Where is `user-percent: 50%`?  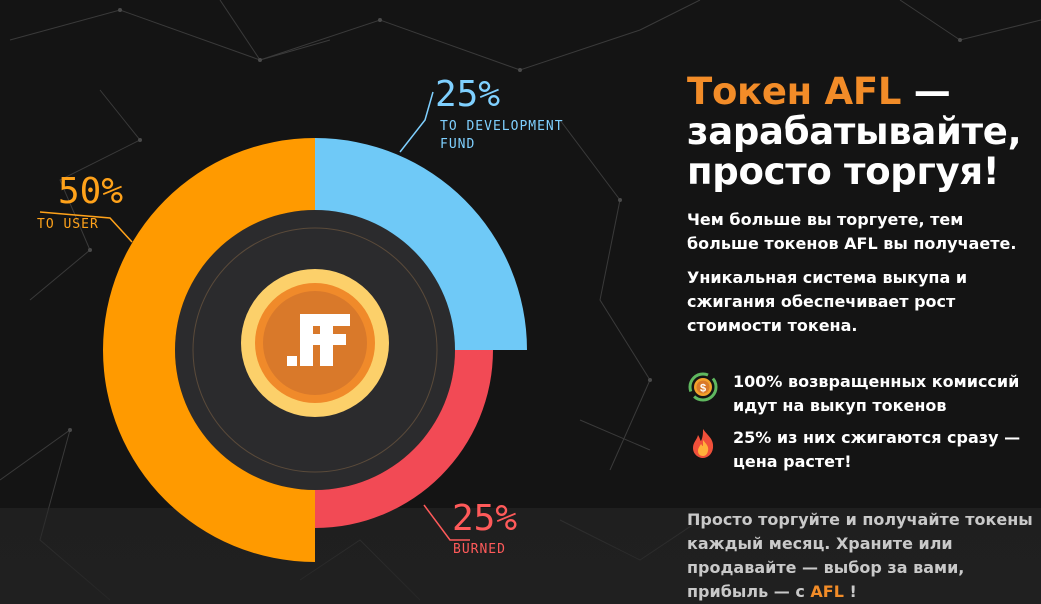 user-percent: 50% is located at coordinates (90, 191).